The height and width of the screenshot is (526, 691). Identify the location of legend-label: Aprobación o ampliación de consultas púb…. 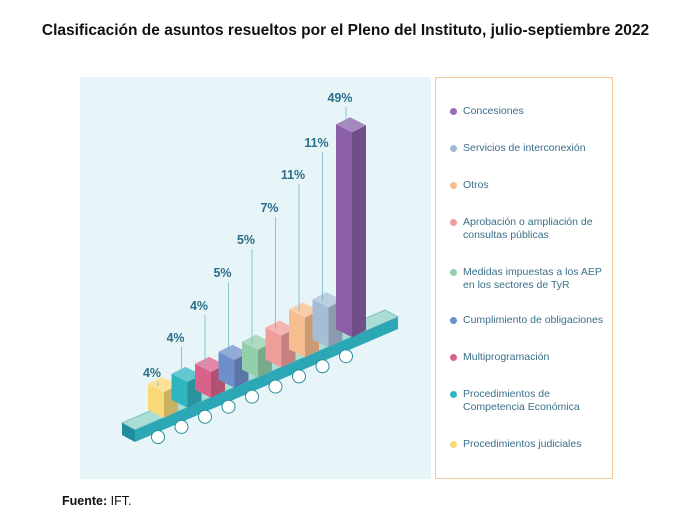
(528, 228).